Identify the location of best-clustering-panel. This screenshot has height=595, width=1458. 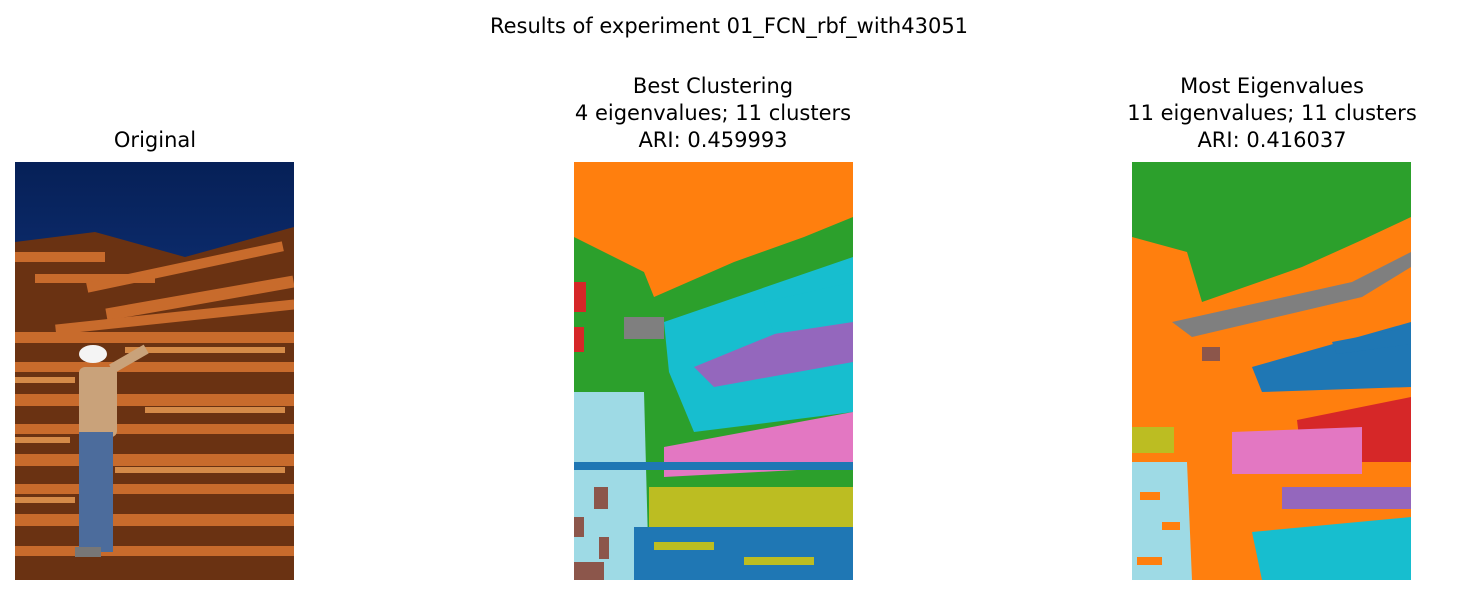
(713, 371).